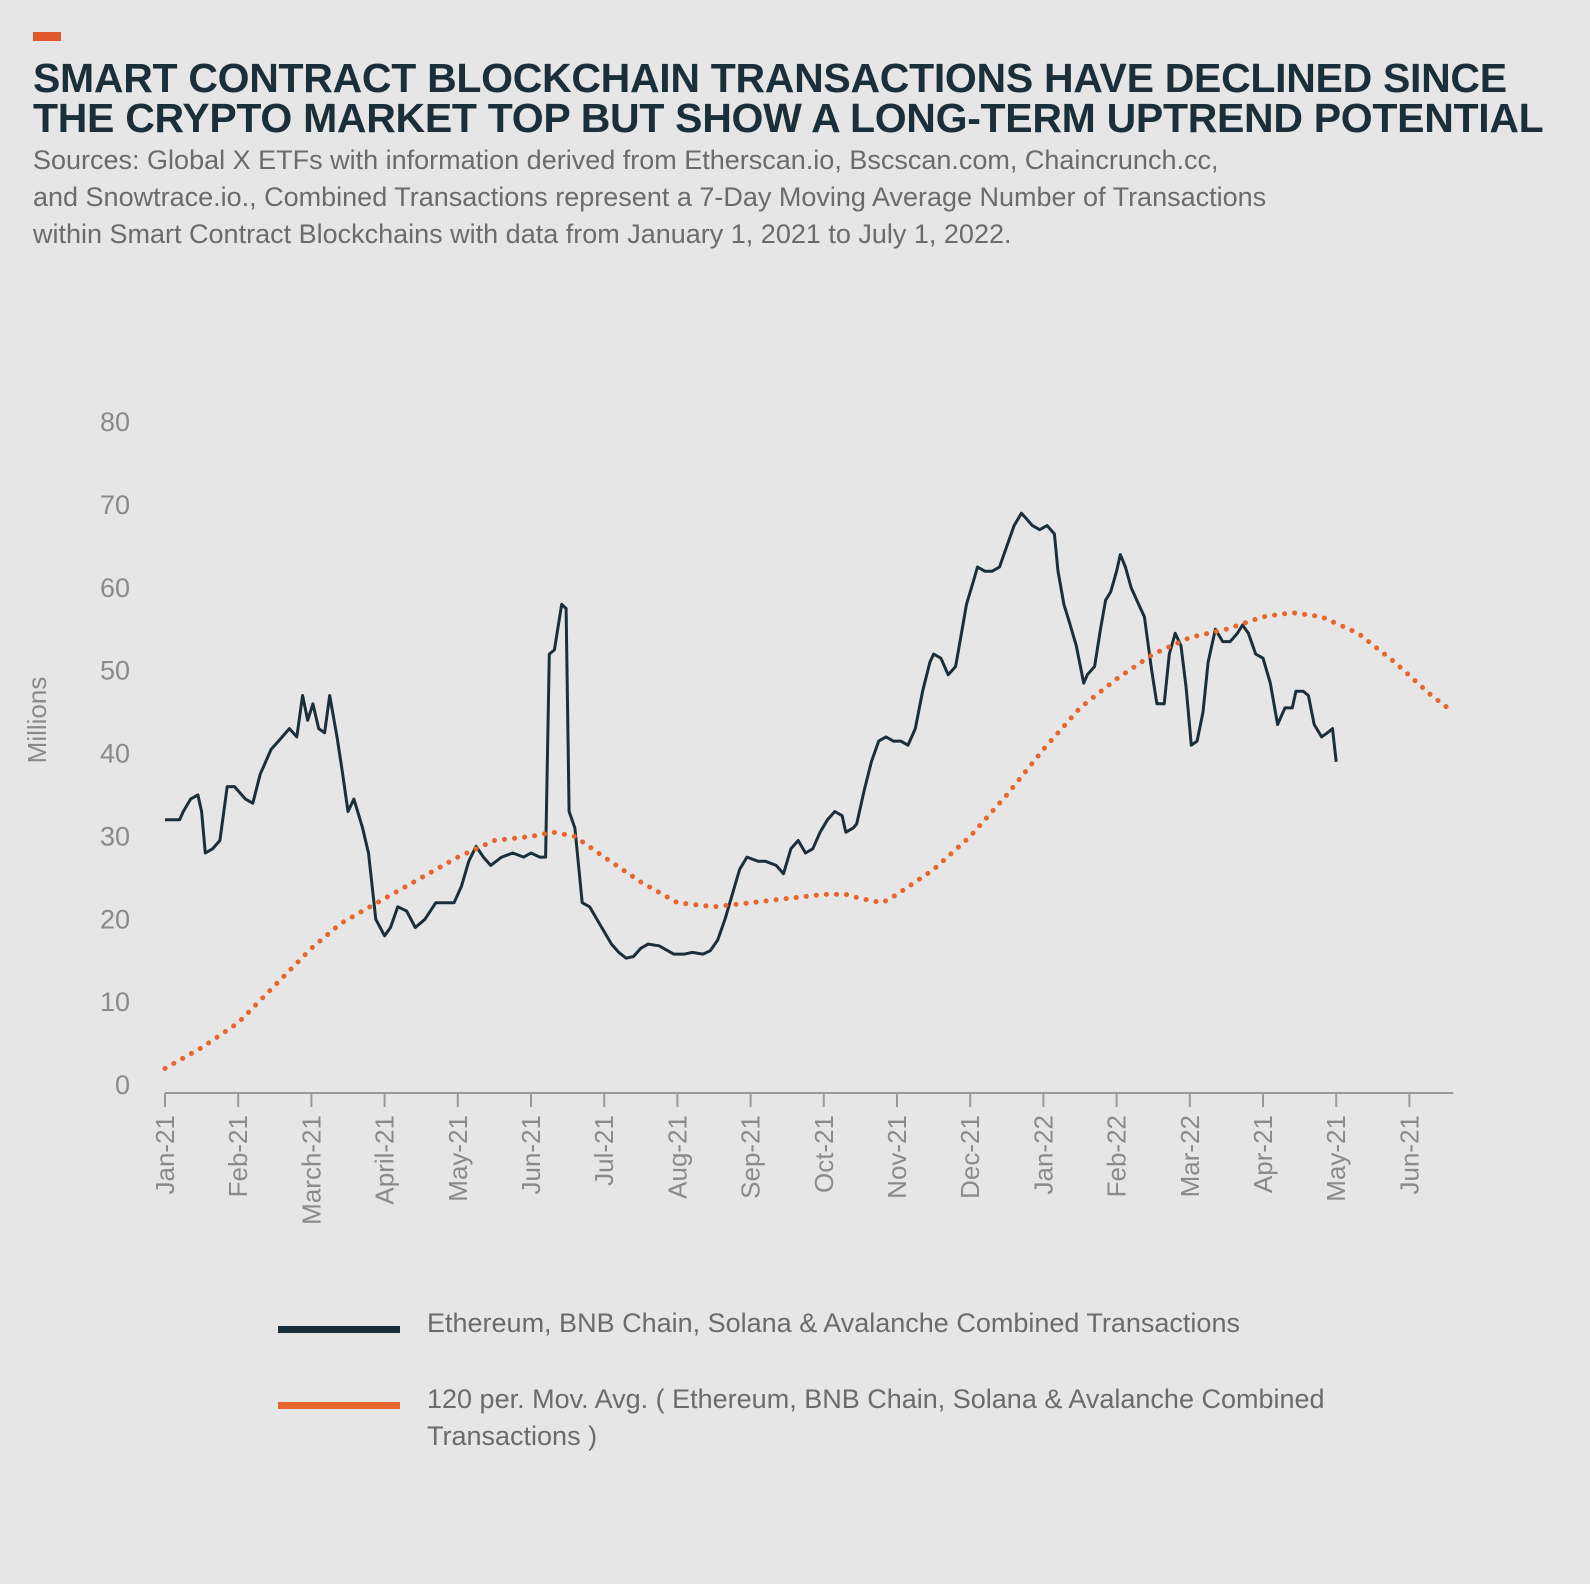  Describe the element at coordinates (1117, 1156) in the screenshot. I see `x-tick-label: Feb-22` at that location.